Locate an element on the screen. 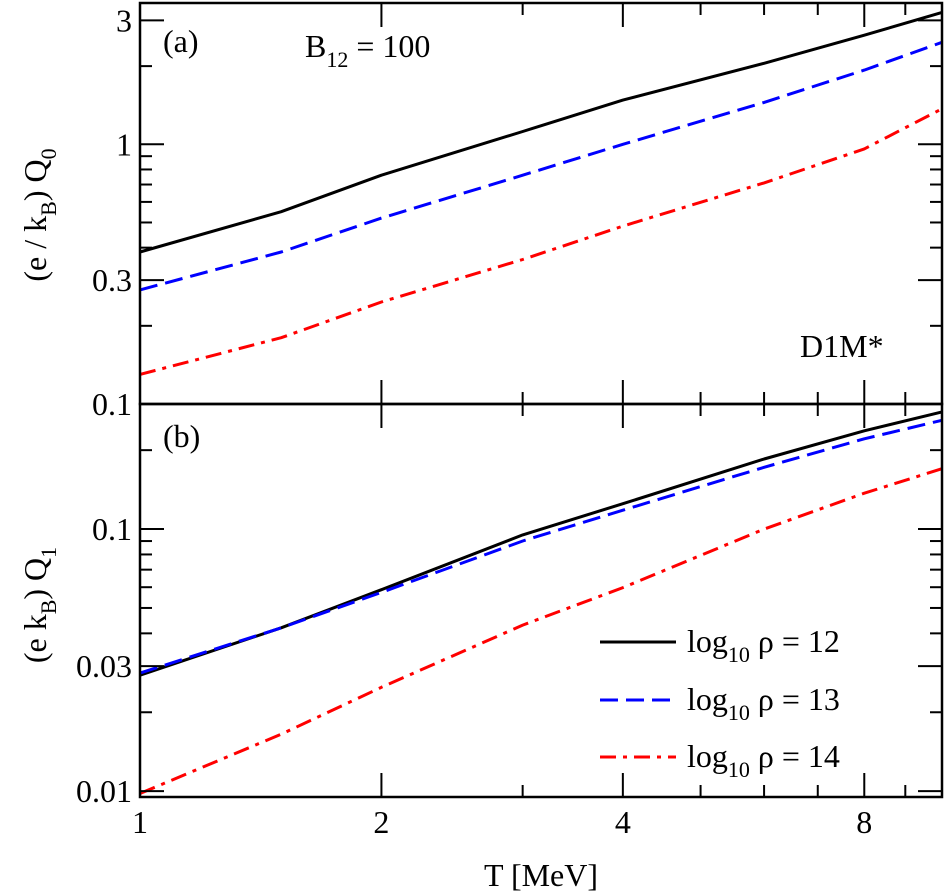 The height and width of the screenshot is (894, 947). y-tick-label: 1 is located at coordinates (124, 144).